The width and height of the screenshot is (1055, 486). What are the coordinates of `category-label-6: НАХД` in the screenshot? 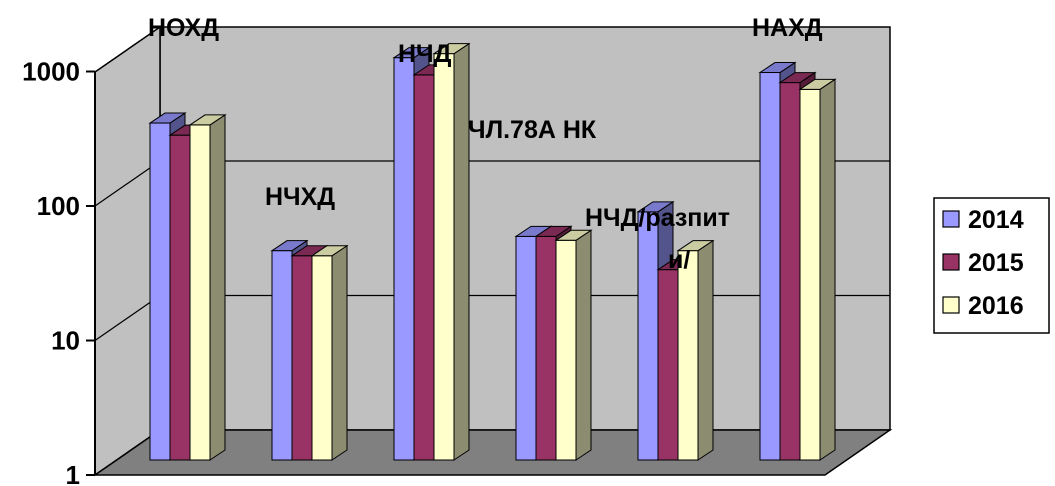 It's located at (787, 28).